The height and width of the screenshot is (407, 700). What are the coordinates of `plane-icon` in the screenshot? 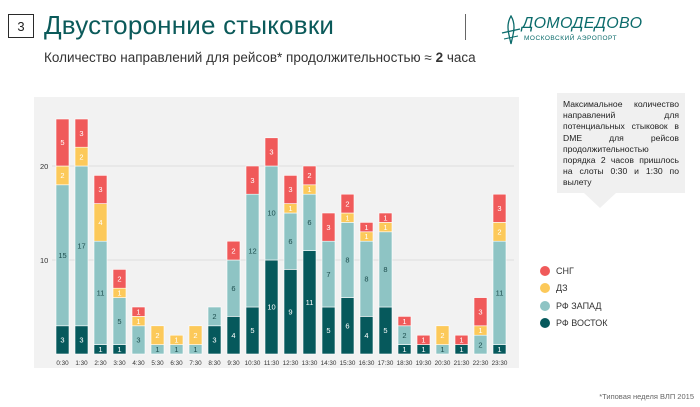 It's located at (511, 30).